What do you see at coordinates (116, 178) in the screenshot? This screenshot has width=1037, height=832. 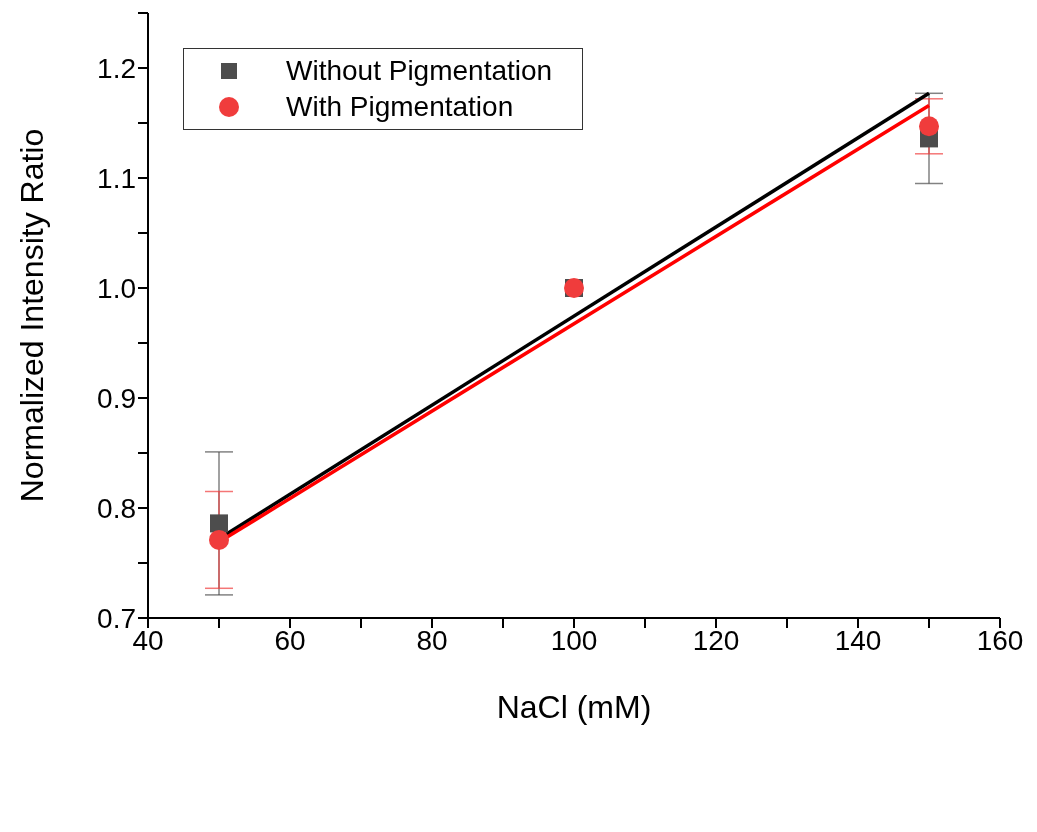 I see `y-tick-label: 1.1` at bounding box center [116, 178].